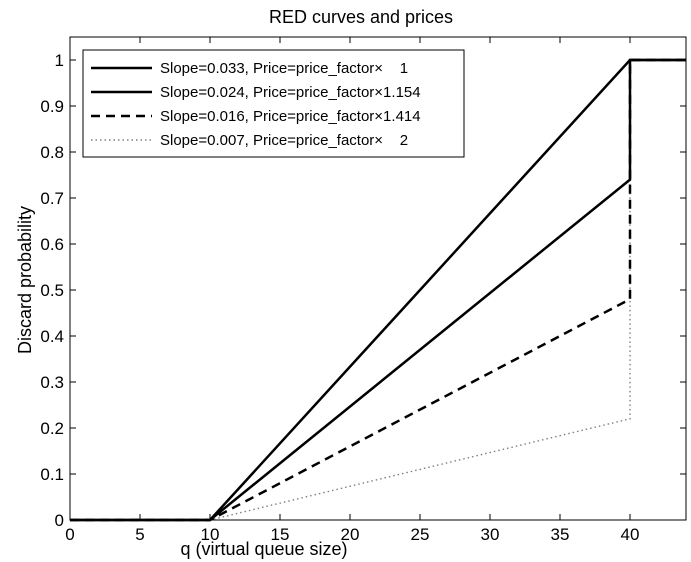 The image size is (691, 562). What do you see at coordinates (420, 534) in the screenshot?
I see `x-tick-label: 25` at bounding box center [420, 534].